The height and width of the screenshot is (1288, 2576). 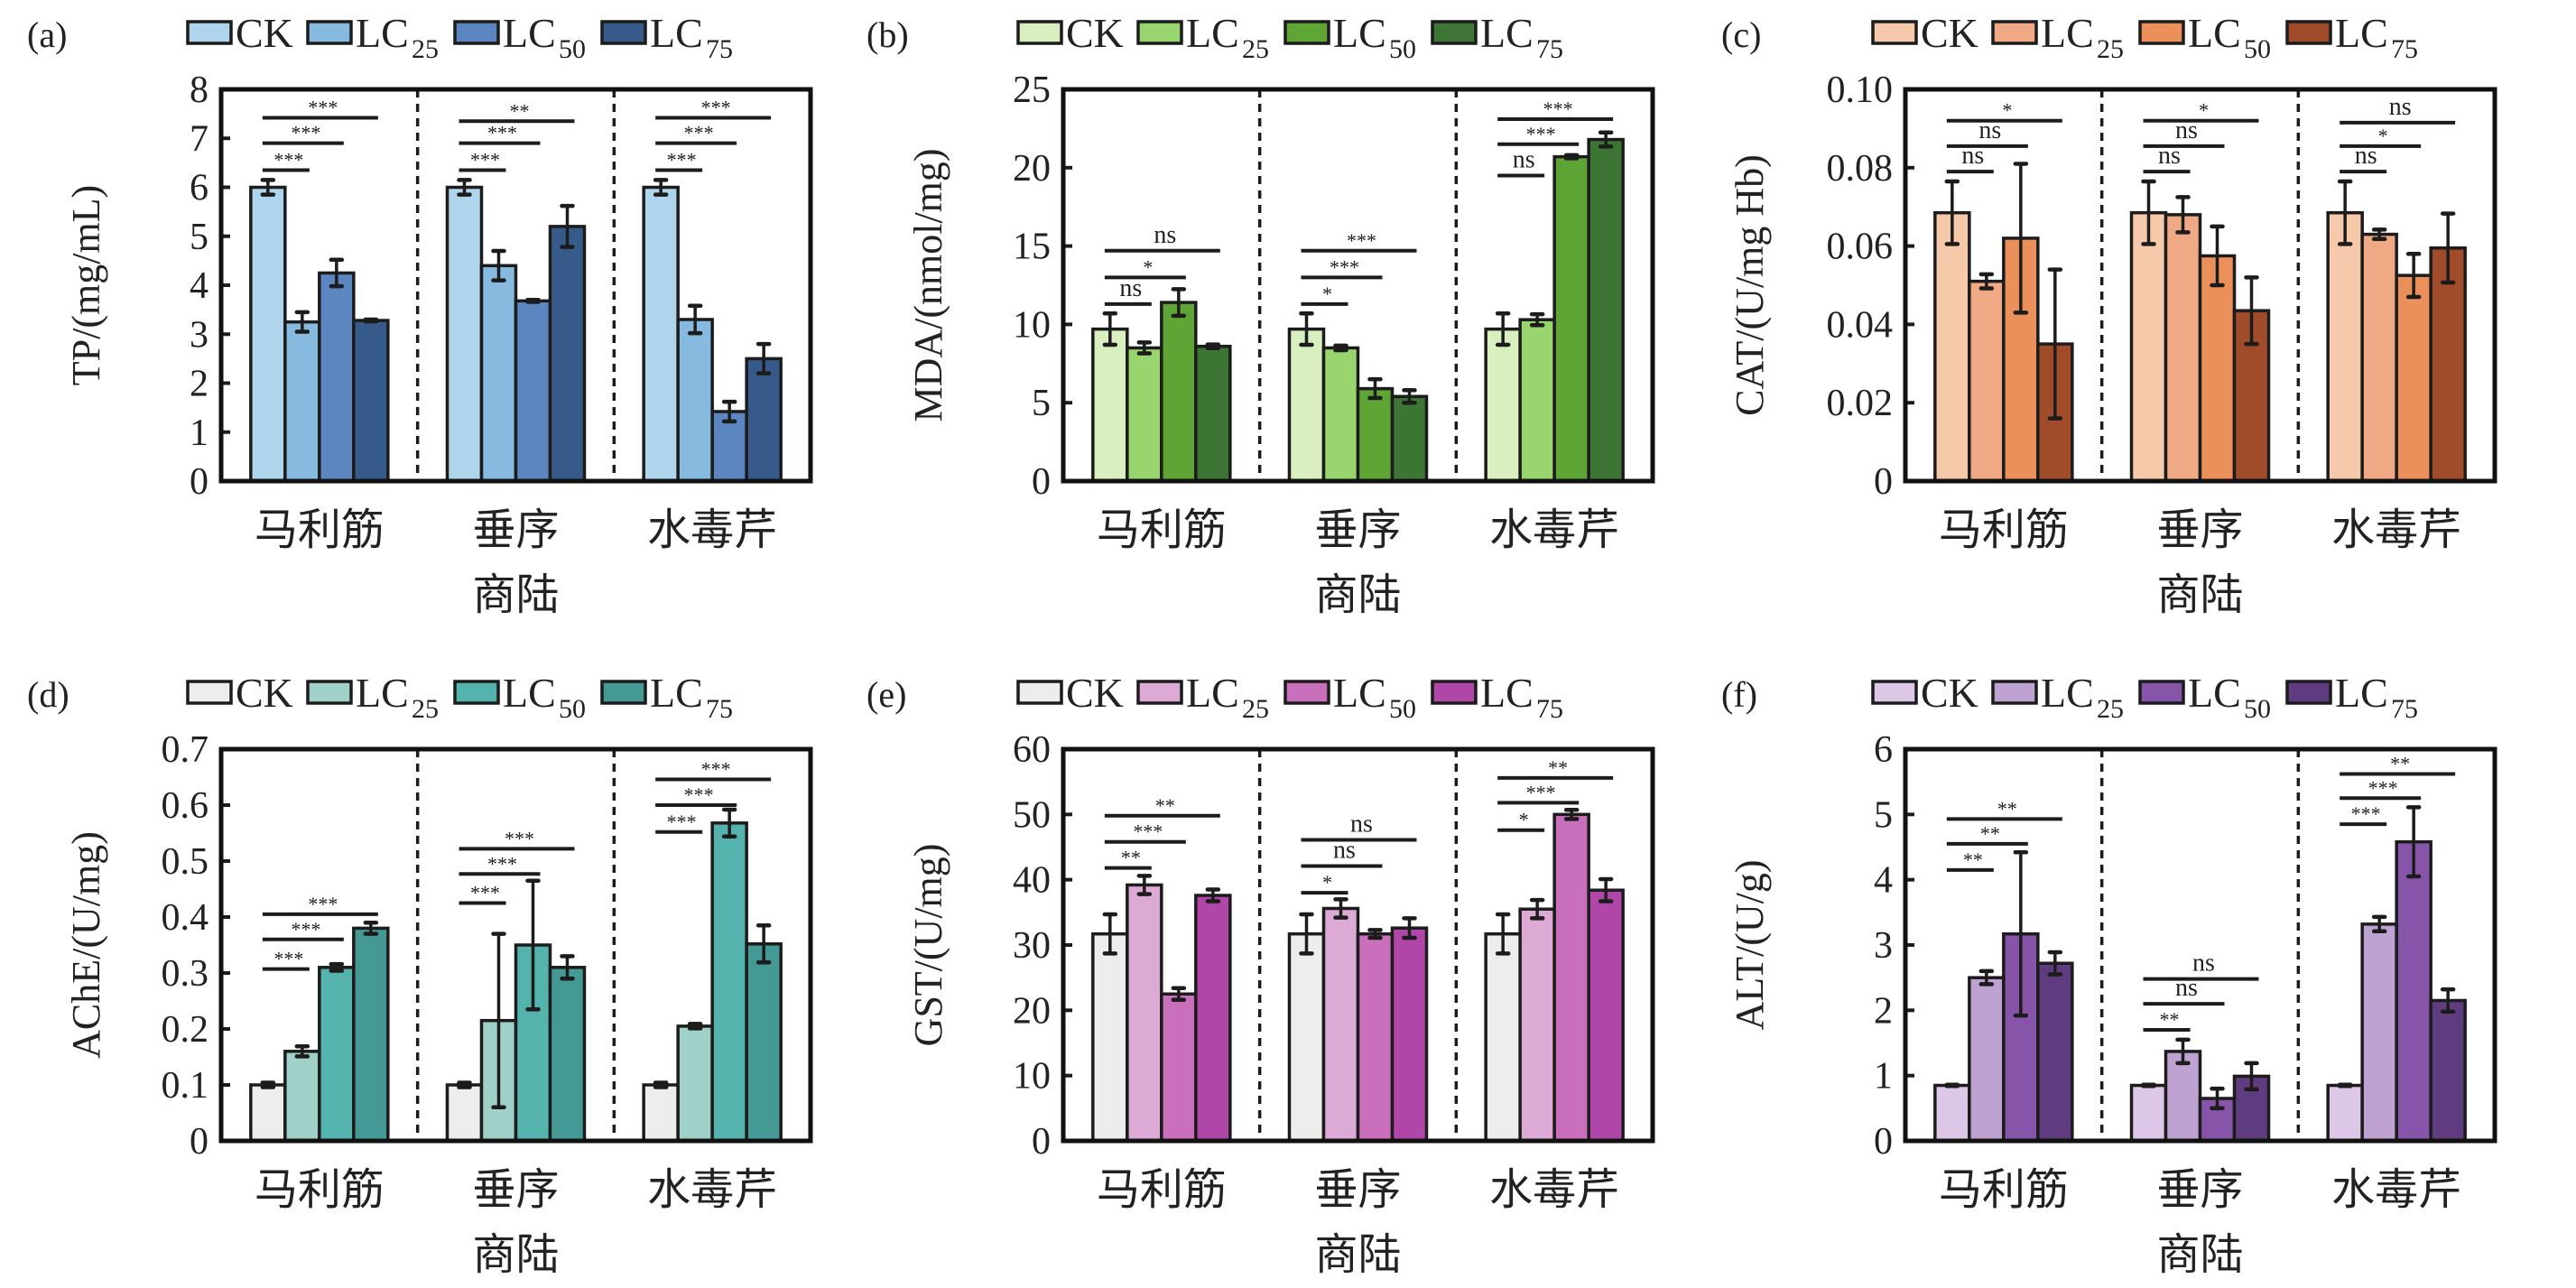 What do you see at coordinates (185, 806) in the screenshot?
I see `y-tick-label: 0.6` at bounding box center [185, 806].